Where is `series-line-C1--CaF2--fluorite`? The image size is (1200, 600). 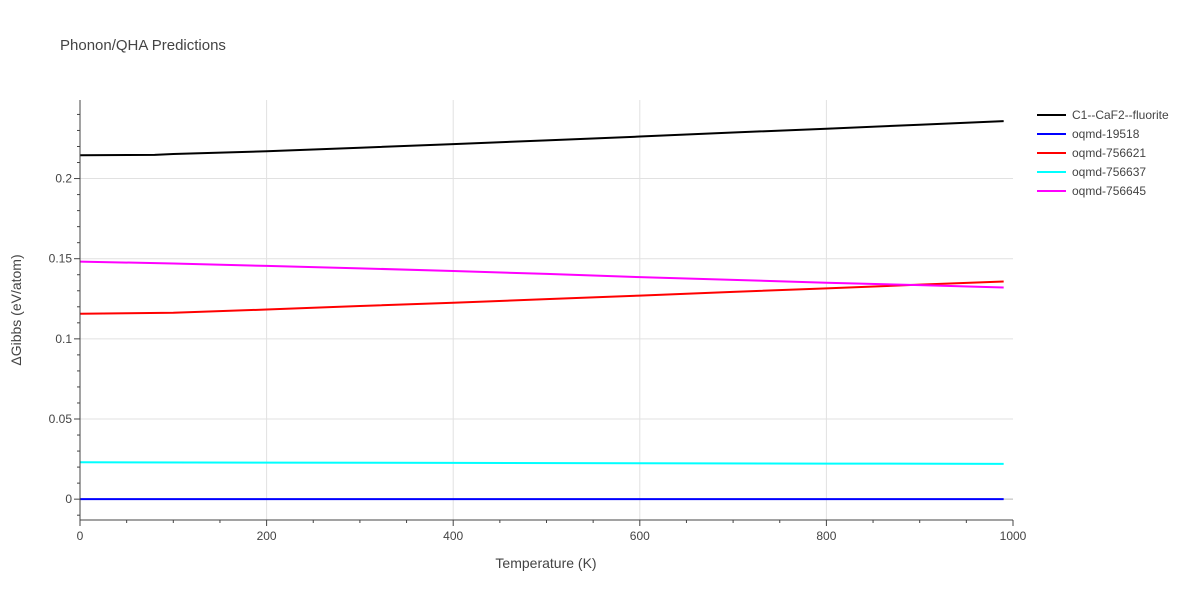 series-line-C1--CaF2--fluorite is located at coordinates (541, 138).